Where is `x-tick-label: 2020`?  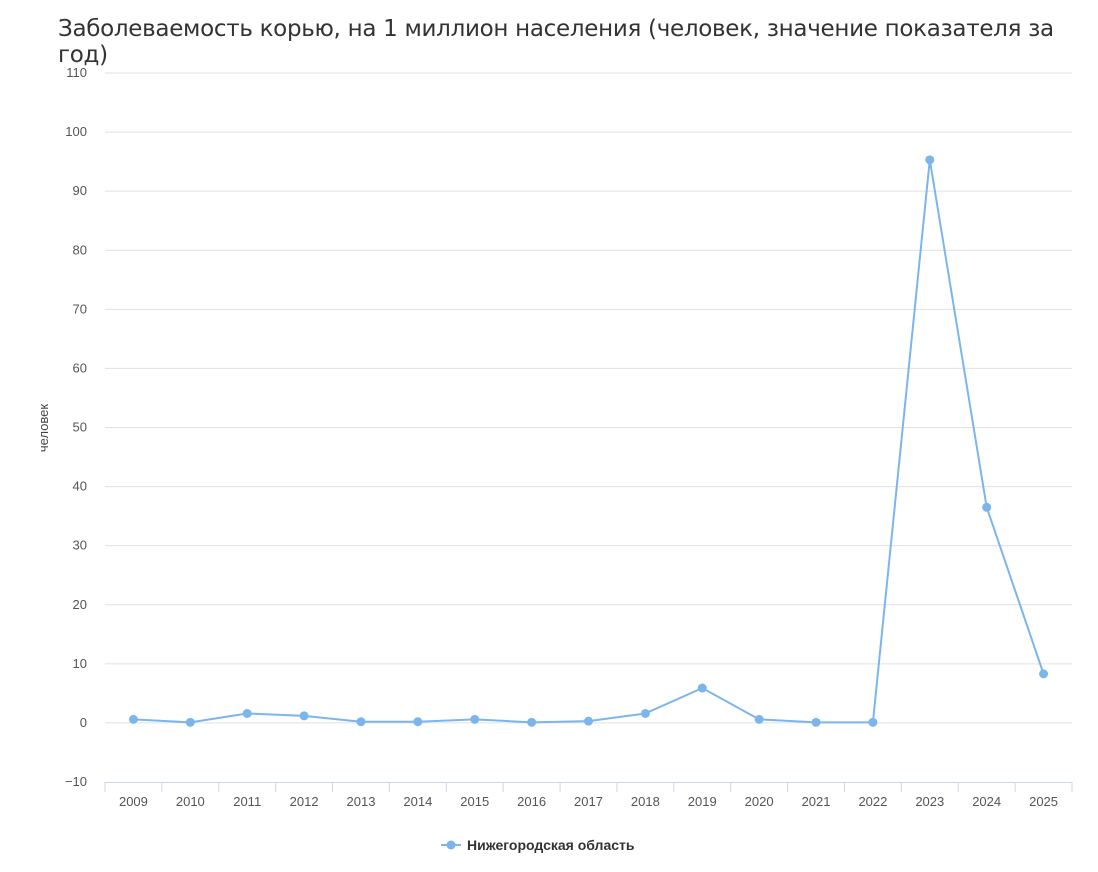
x-tick-label: 2020 is located at coordinates (759, 801).